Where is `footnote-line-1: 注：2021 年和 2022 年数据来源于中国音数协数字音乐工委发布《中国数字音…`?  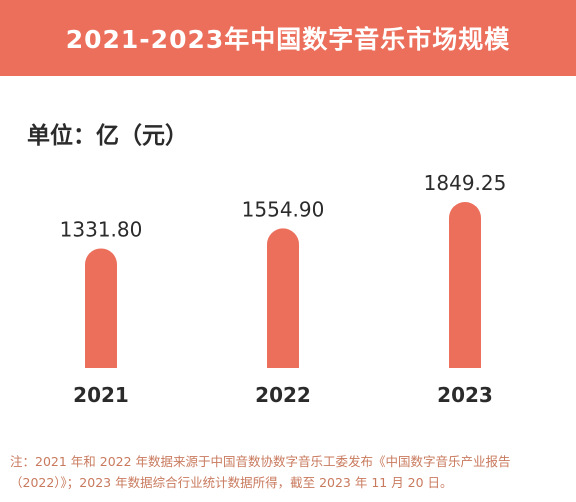
footnote-line-1: 注：2021 年和 2022 年数据来源于中国音数协数字音乐工委发布《中国数字音… is located at coordinates (260, 461).